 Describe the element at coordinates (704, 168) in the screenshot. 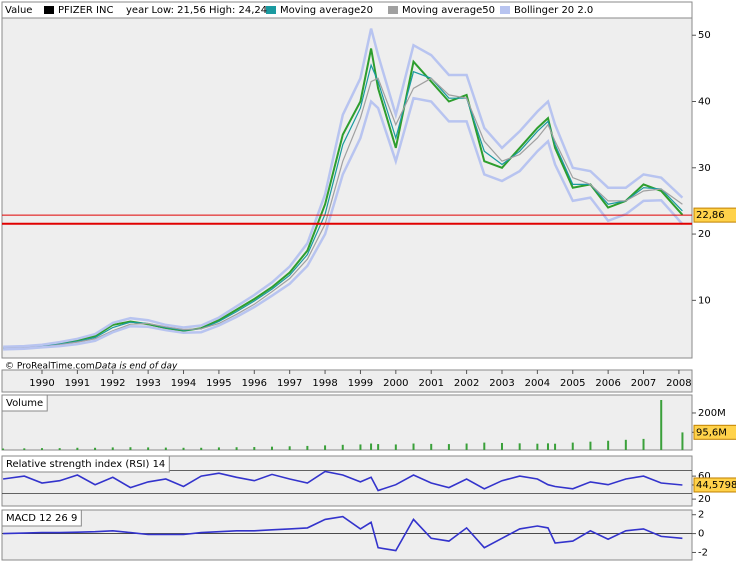

I see `y-tick-label: 30` at that location.